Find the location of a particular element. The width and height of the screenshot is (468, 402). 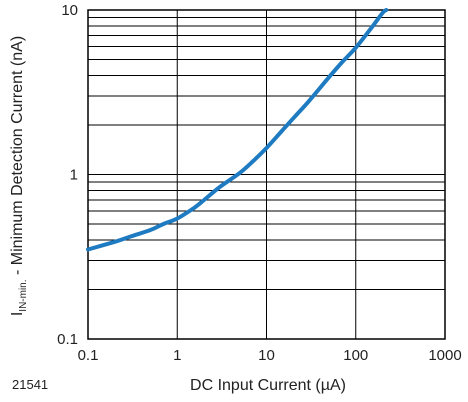

x-tick-label: 10 is located at coordinates (266, 355).